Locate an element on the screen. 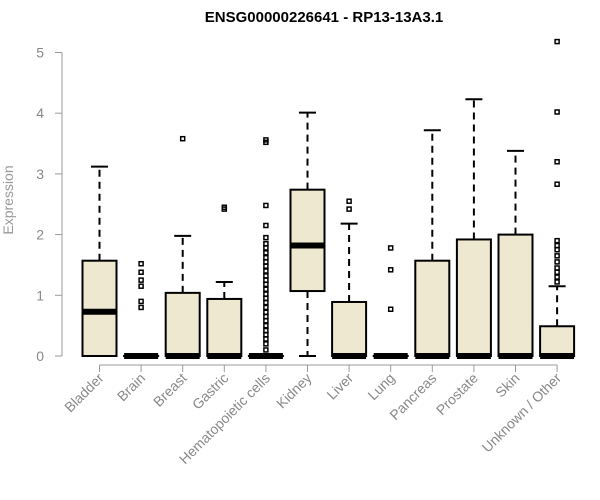 The image size is (600, 500). box-bladder is located at coordinates (99, 261).